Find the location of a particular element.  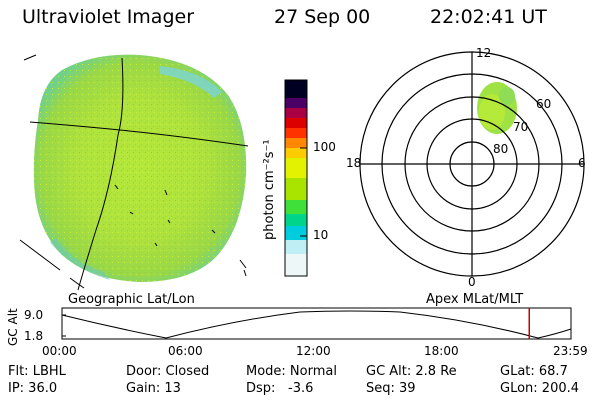

gc-alt-status: GC Alt: 2.8 Re is located at coordinates (411, 371).